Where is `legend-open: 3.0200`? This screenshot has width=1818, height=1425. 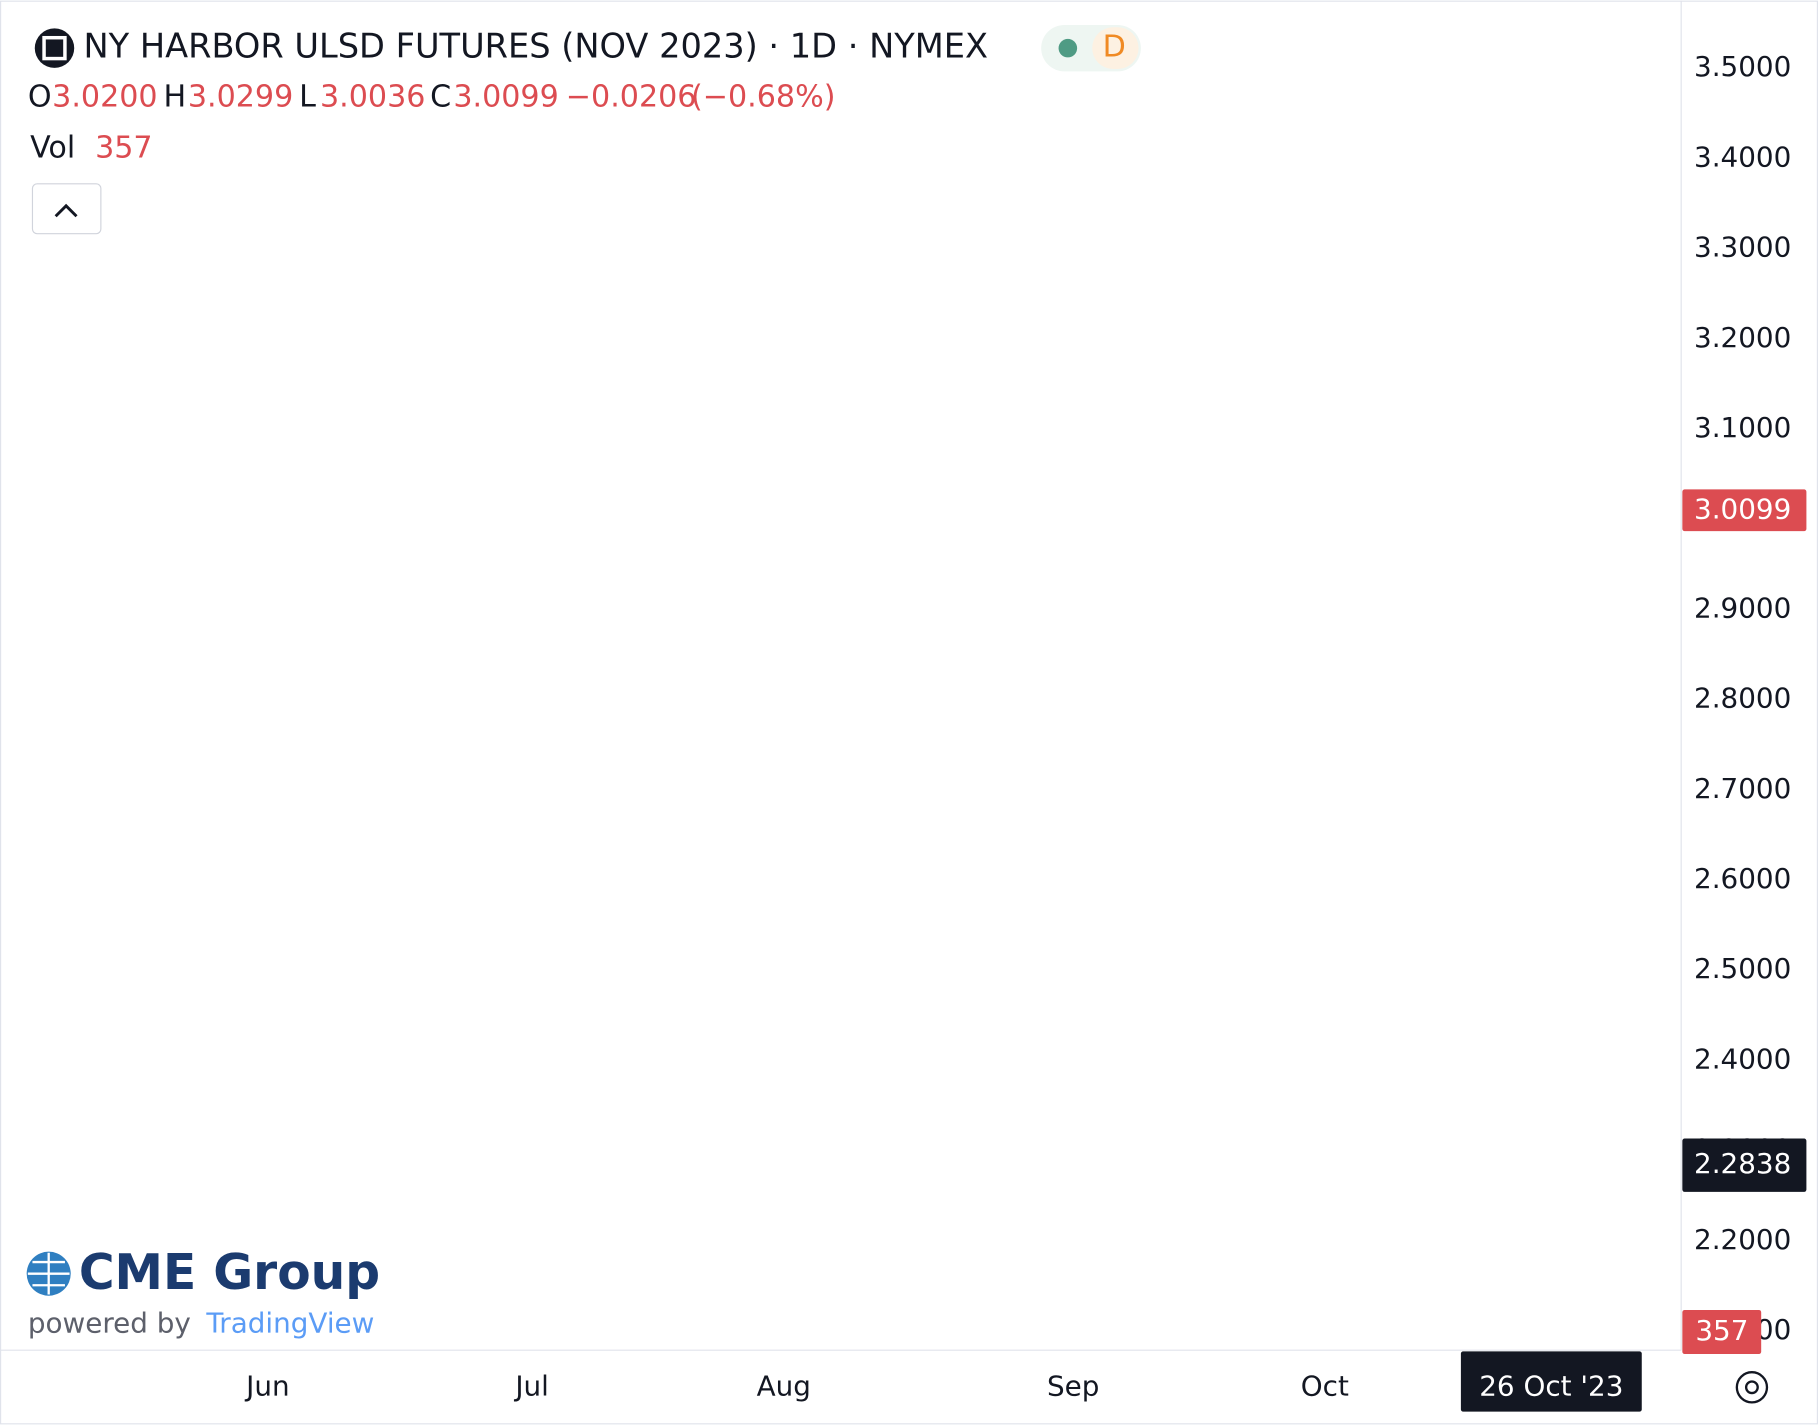
legend-open: 3.0200 is located at coordinates (104, 96).